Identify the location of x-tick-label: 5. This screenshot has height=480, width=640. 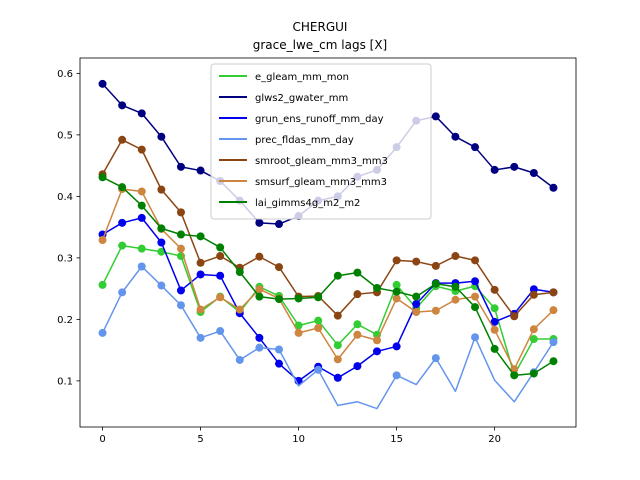
(200, 439).